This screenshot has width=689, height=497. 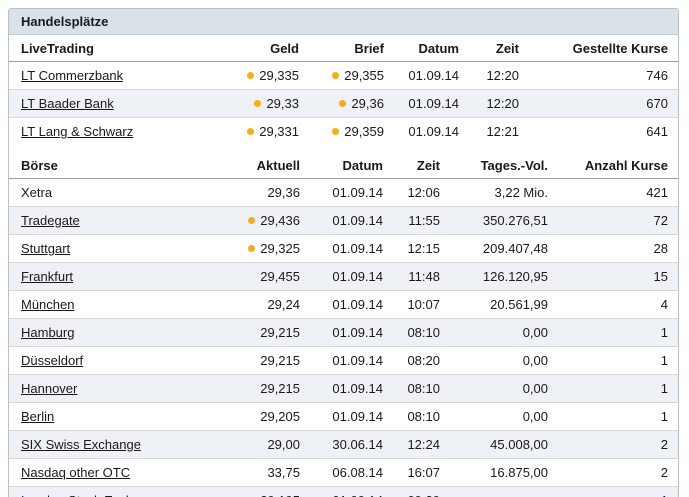 What do you see at coordinates (46, 248) in the screenshot?
I see `exchange-name: Stuttgart` at bounding box center [46, 248].